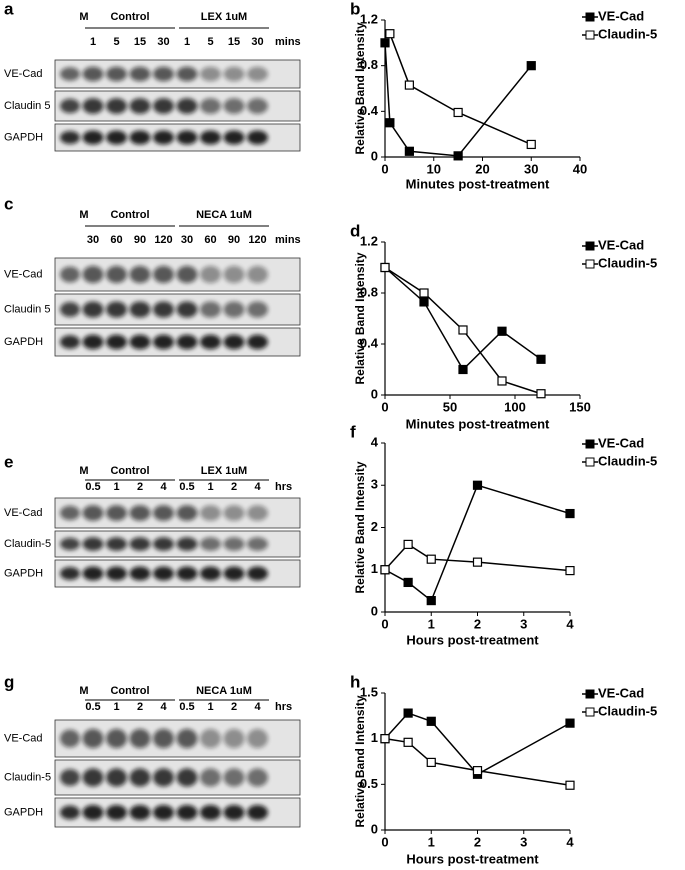 The width and height of the screenshot is (685, 870). I want to click on x-axis-title: Minutes post-treatment, so click(478, 183).